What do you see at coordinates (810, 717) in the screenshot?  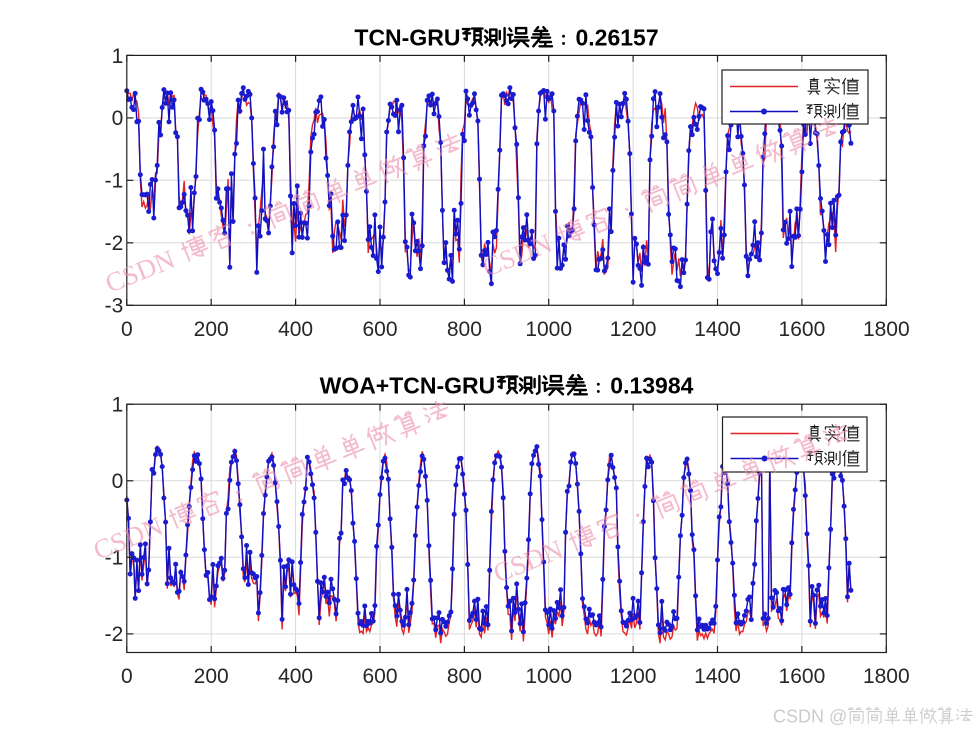 I see `svg-text: CSDN @` at bounding box center [810, 717].